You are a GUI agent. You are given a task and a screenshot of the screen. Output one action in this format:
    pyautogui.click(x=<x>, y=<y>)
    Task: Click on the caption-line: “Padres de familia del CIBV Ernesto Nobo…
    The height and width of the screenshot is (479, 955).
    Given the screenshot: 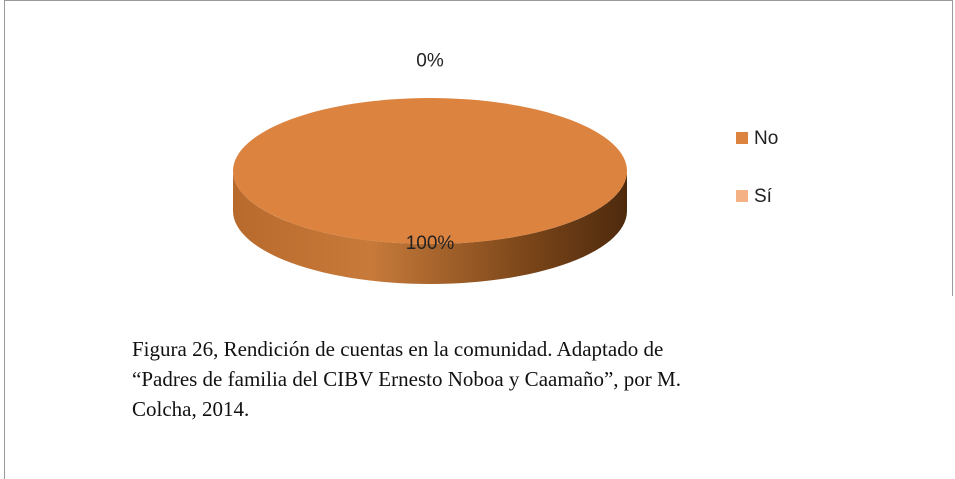 What is the action you would take?
    pyautogui.click(x=406, y=379)
    